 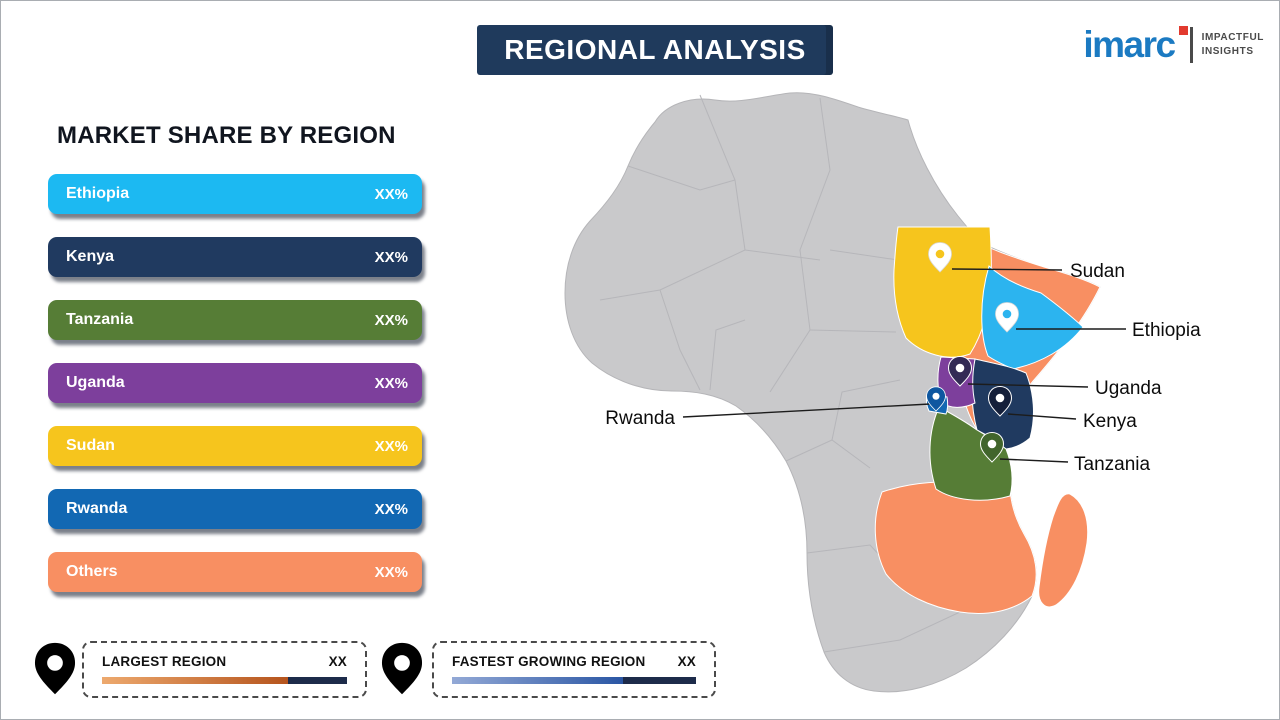 I want to click on map-label-tanzania: Tanzania, so click(x=1112, y=464).